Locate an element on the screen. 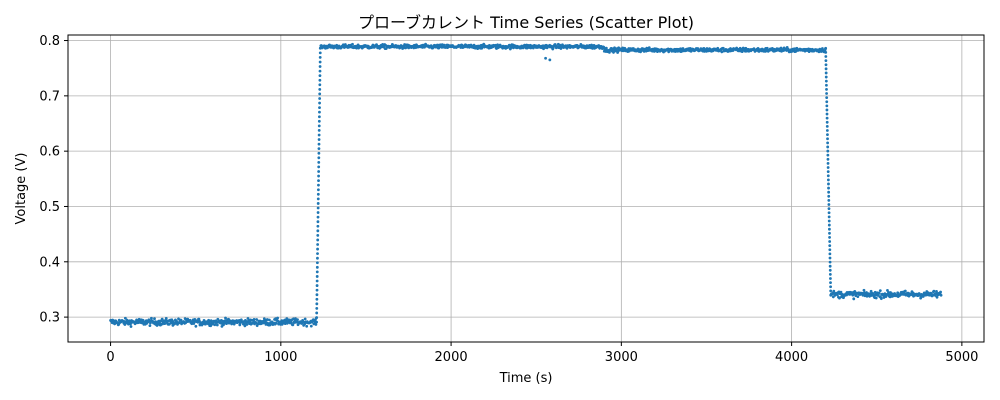 The width and height of the screenshot is (1000, 400). x-tick-label: 2000 is located at coordinates (451, 357).